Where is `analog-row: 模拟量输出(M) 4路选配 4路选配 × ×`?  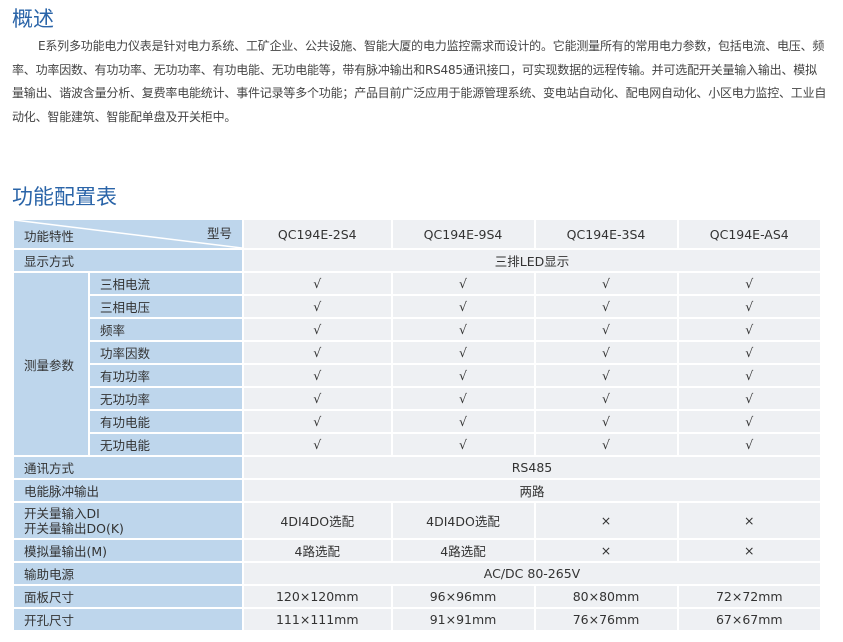 analog-row: 模拟量输出(M) 4路选配 4路选配 × × is located at coordinates (417, 550).